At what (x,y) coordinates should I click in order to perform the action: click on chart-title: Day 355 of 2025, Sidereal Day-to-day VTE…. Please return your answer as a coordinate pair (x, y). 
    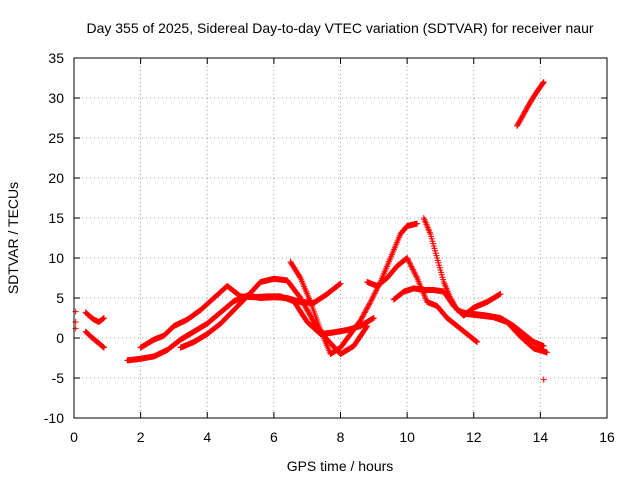
    Looking at the image, I should click on (339, 28).